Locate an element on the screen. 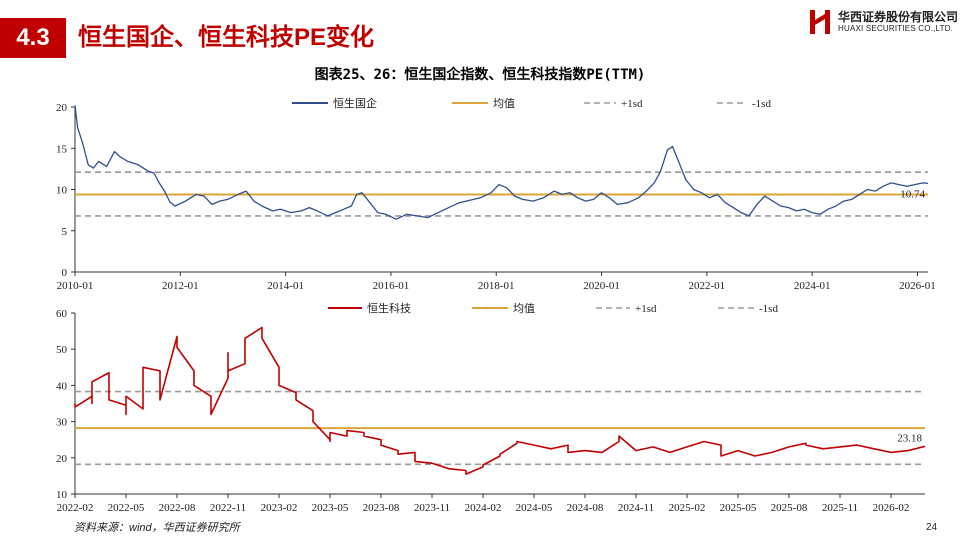  end-value-label: 10.74 is located at coordinates (912, 194).